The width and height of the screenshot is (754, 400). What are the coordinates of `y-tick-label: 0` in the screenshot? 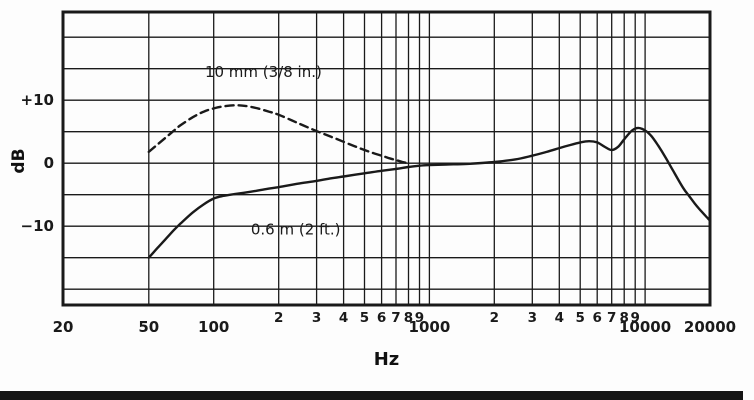 It's located at (49, 163).